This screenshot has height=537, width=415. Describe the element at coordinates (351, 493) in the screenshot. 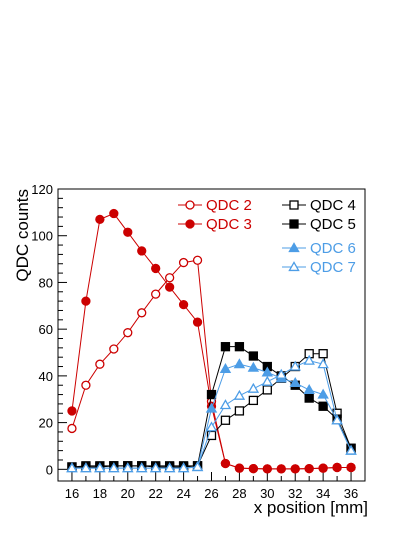

I see `x-tick-label: 36` at that location.